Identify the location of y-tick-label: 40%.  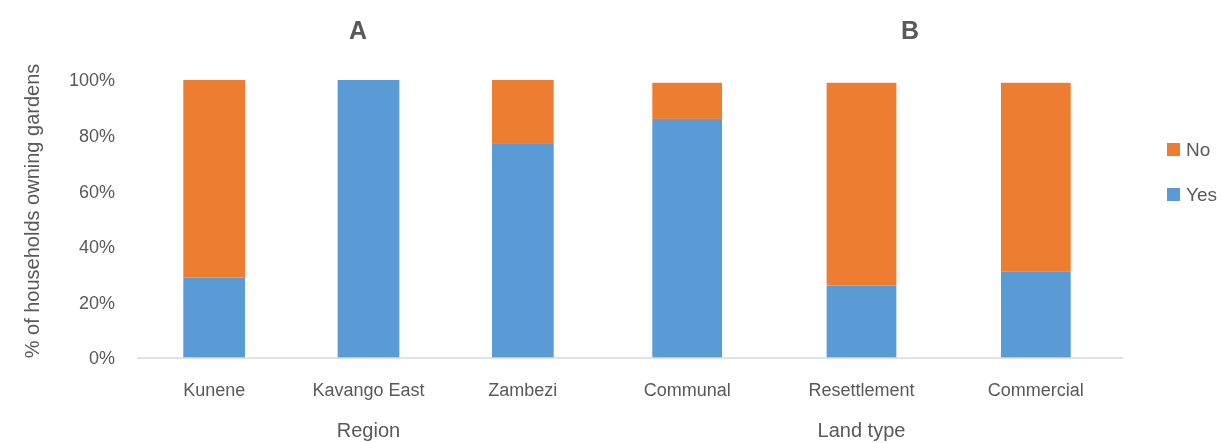
(96, 247).